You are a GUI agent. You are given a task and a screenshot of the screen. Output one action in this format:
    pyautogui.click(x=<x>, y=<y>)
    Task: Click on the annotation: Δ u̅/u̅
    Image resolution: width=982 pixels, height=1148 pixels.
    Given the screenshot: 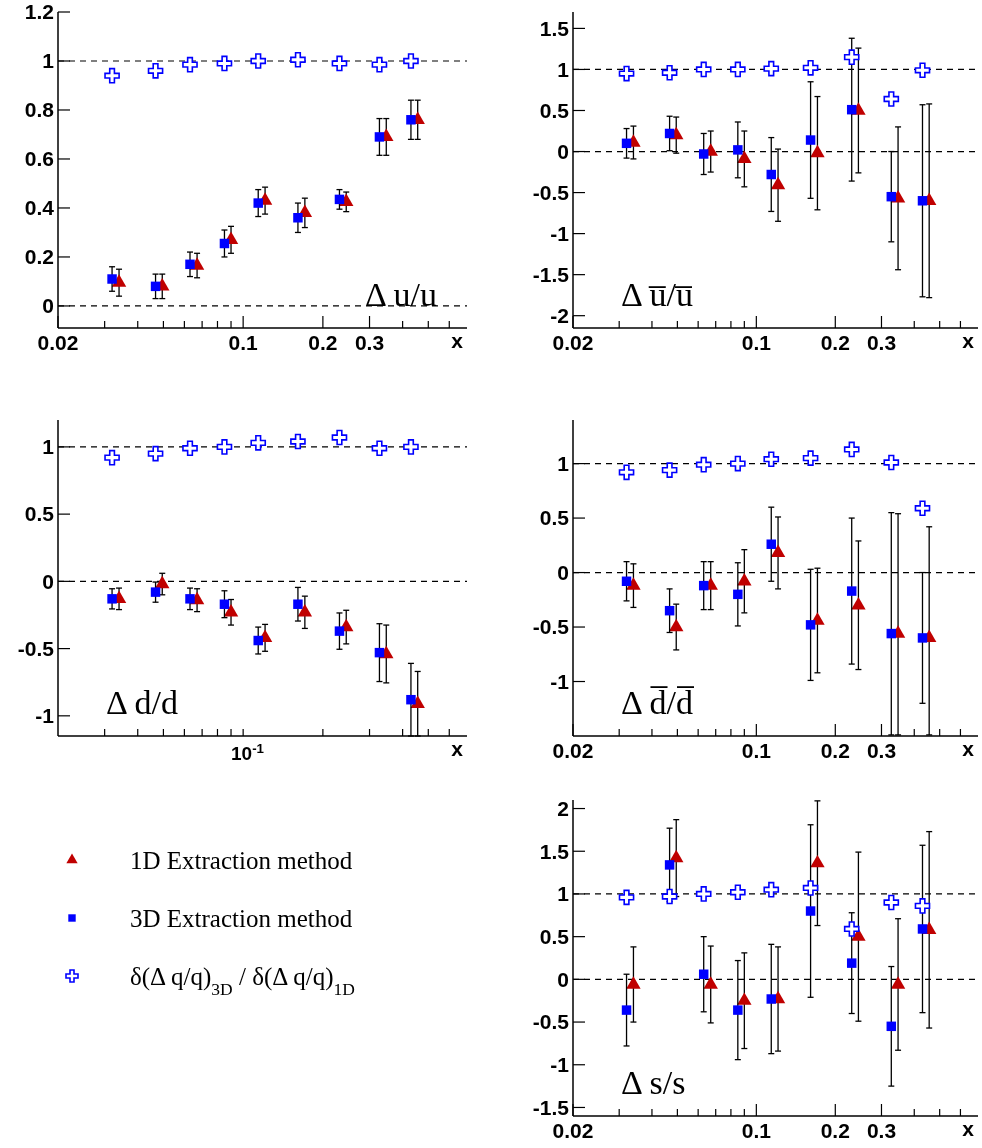 What is the action you would take?
    pyautogui.click(x=657, y=294)
    